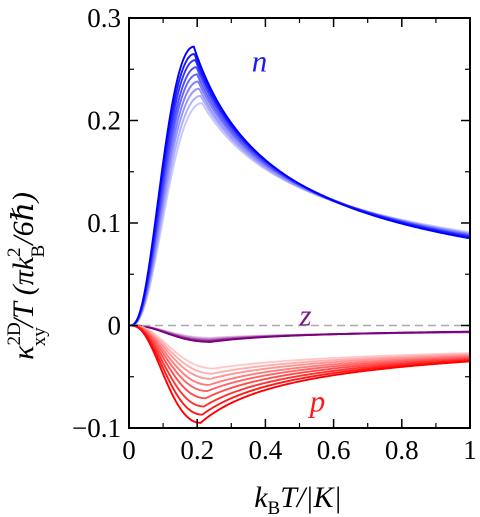  What do you see at coordinates (27, 276) in the screenshot?
I see `y-axis-label: κ2D xy/T (πk2 B/6ℏ)` at bounding box center [27, 276].